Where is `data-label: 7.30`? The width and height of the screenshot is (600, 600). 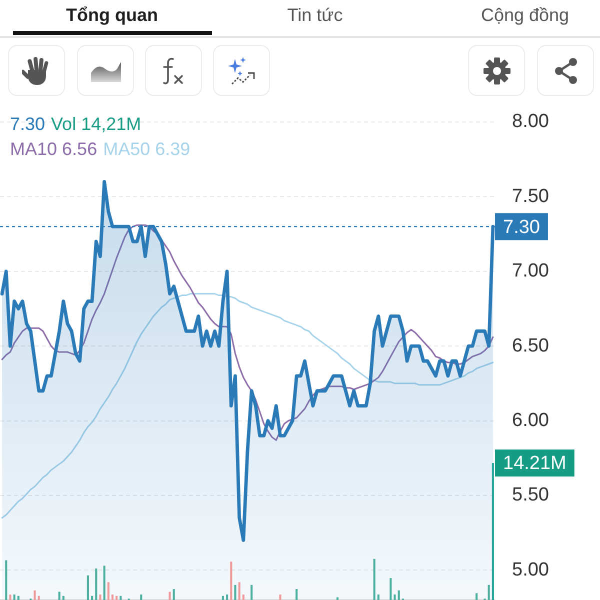 data-label: 7.30 is located at coordinates (521, 227).